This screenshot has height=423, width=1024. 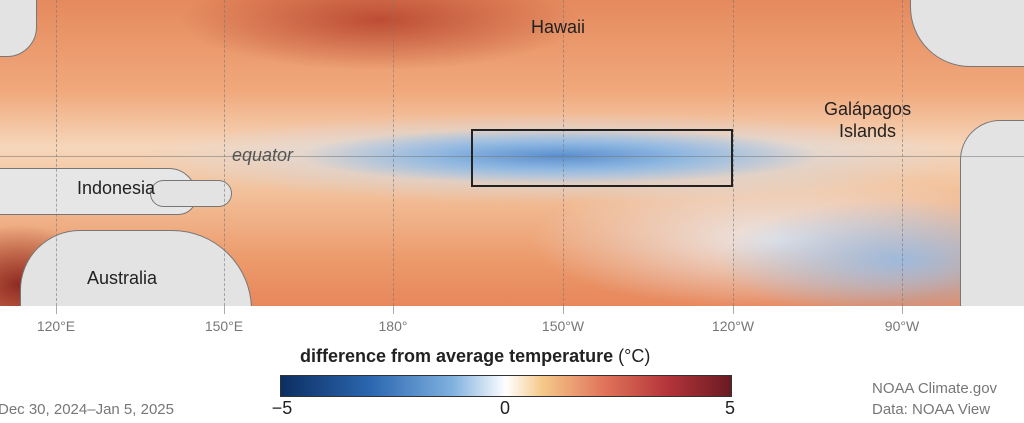 I want to click on landmass-new-guinea, so click(x=191, y=193).